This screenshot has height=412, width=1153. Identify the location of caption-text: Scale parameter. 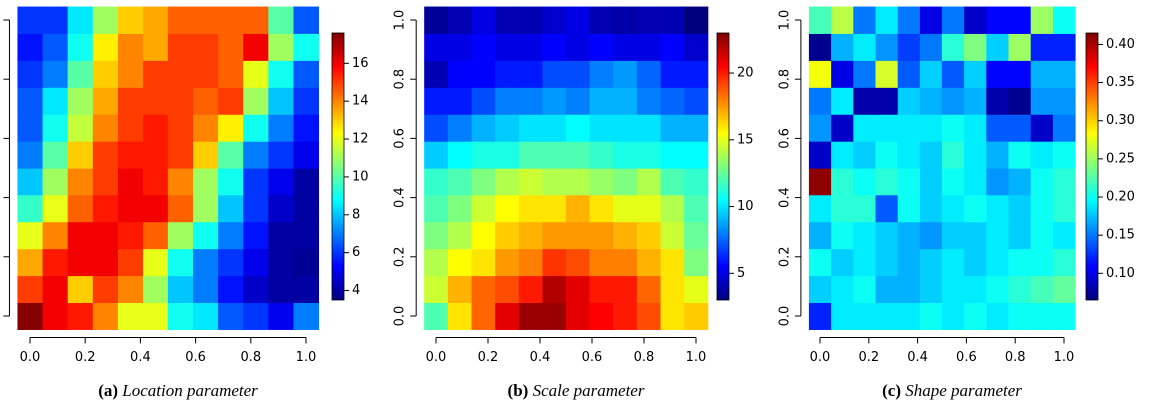
(589, 390).